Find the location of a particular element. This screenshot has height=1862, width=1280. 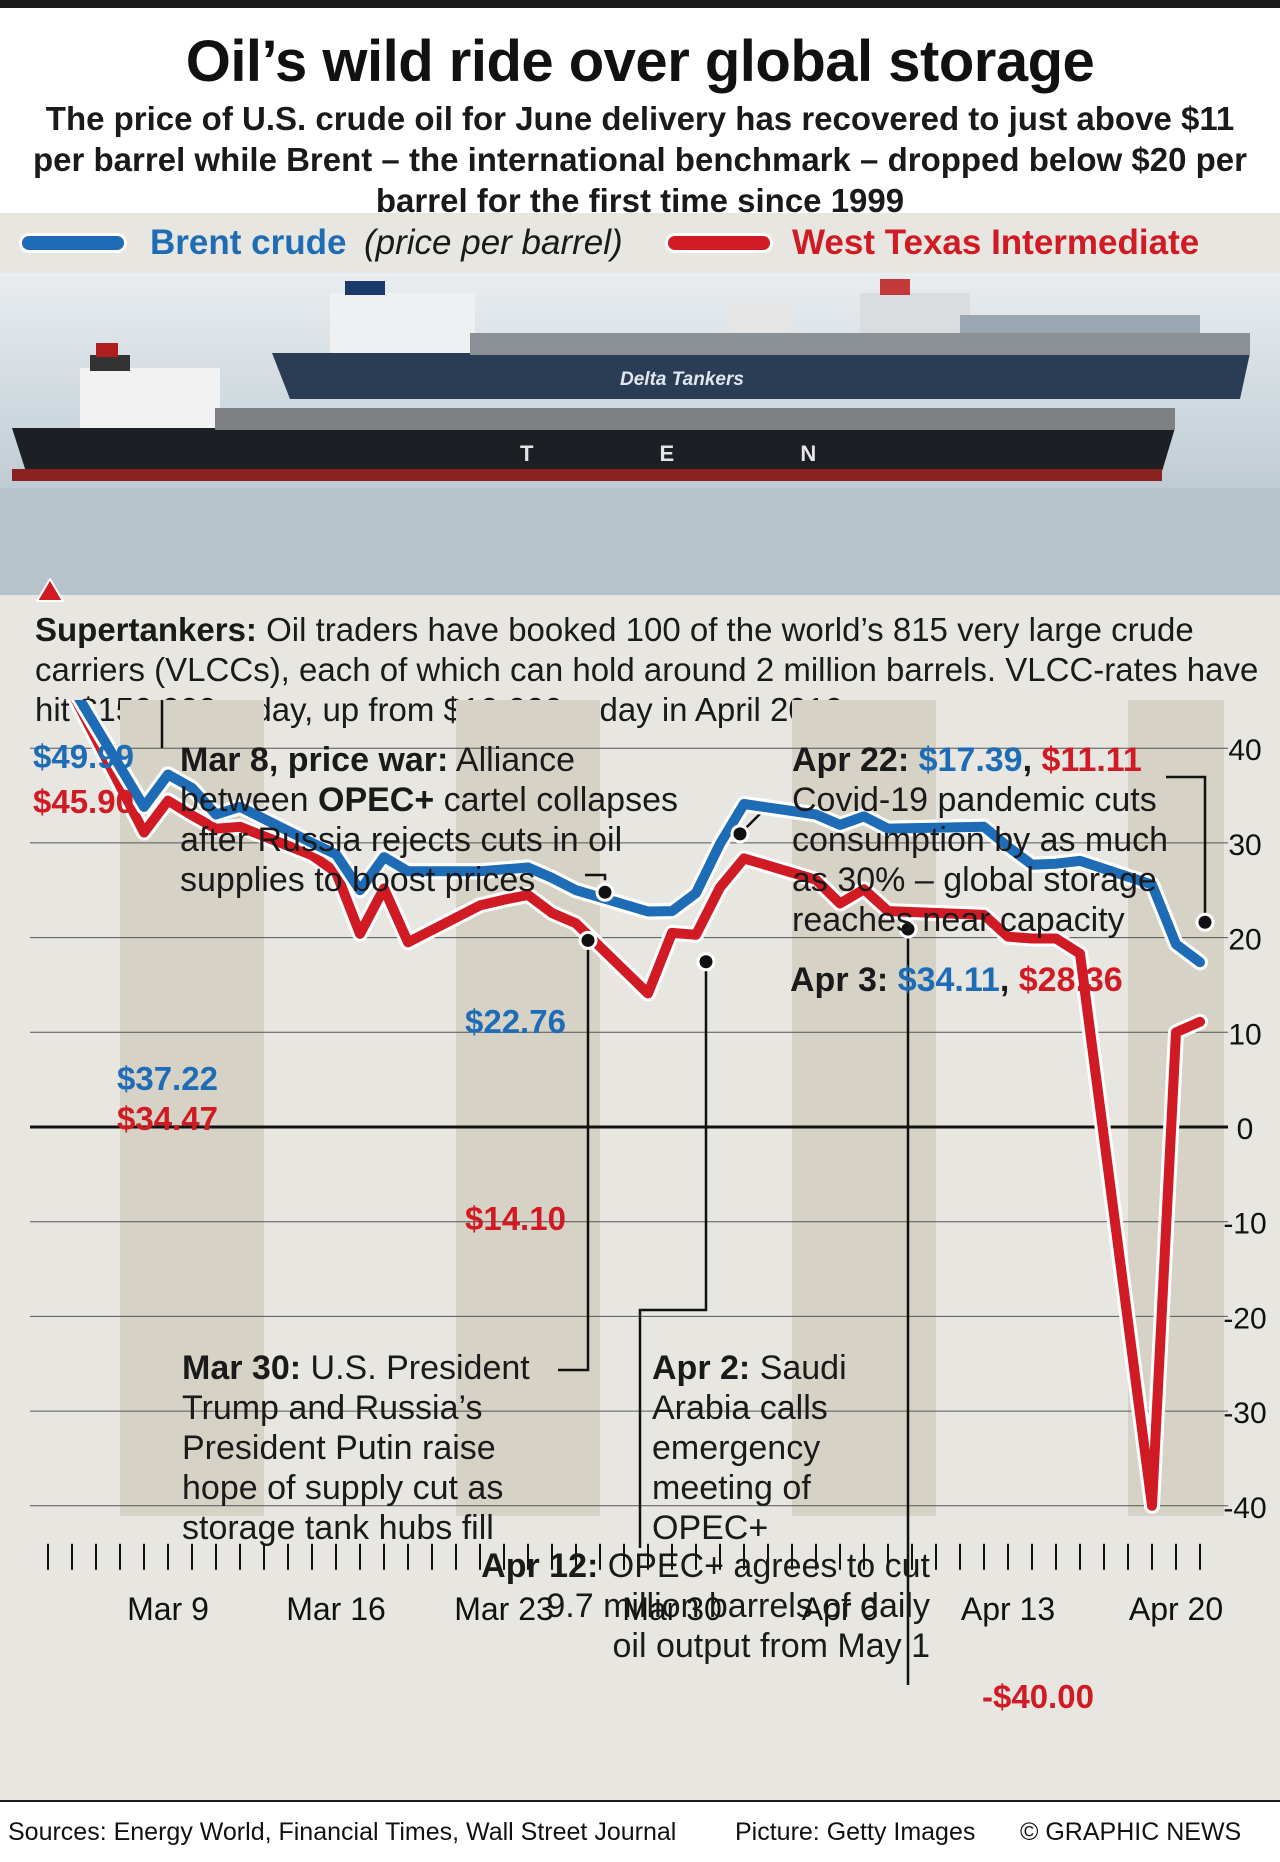

annotation-mar8-line1: Alliance is located at coordinates (515, 760).